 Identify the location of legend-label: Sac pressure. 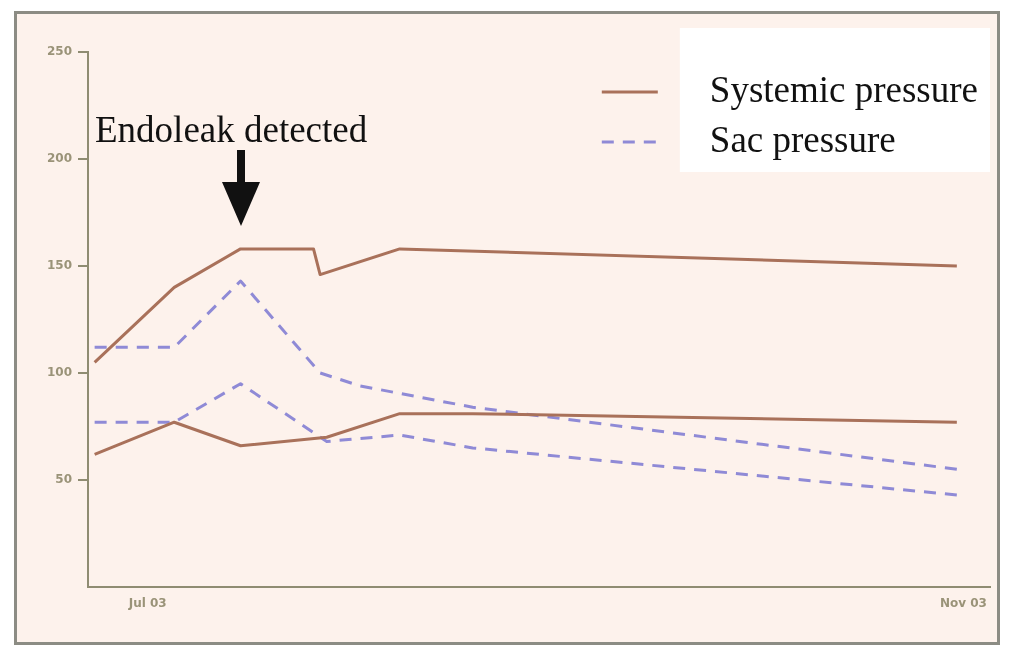
(802, 139).